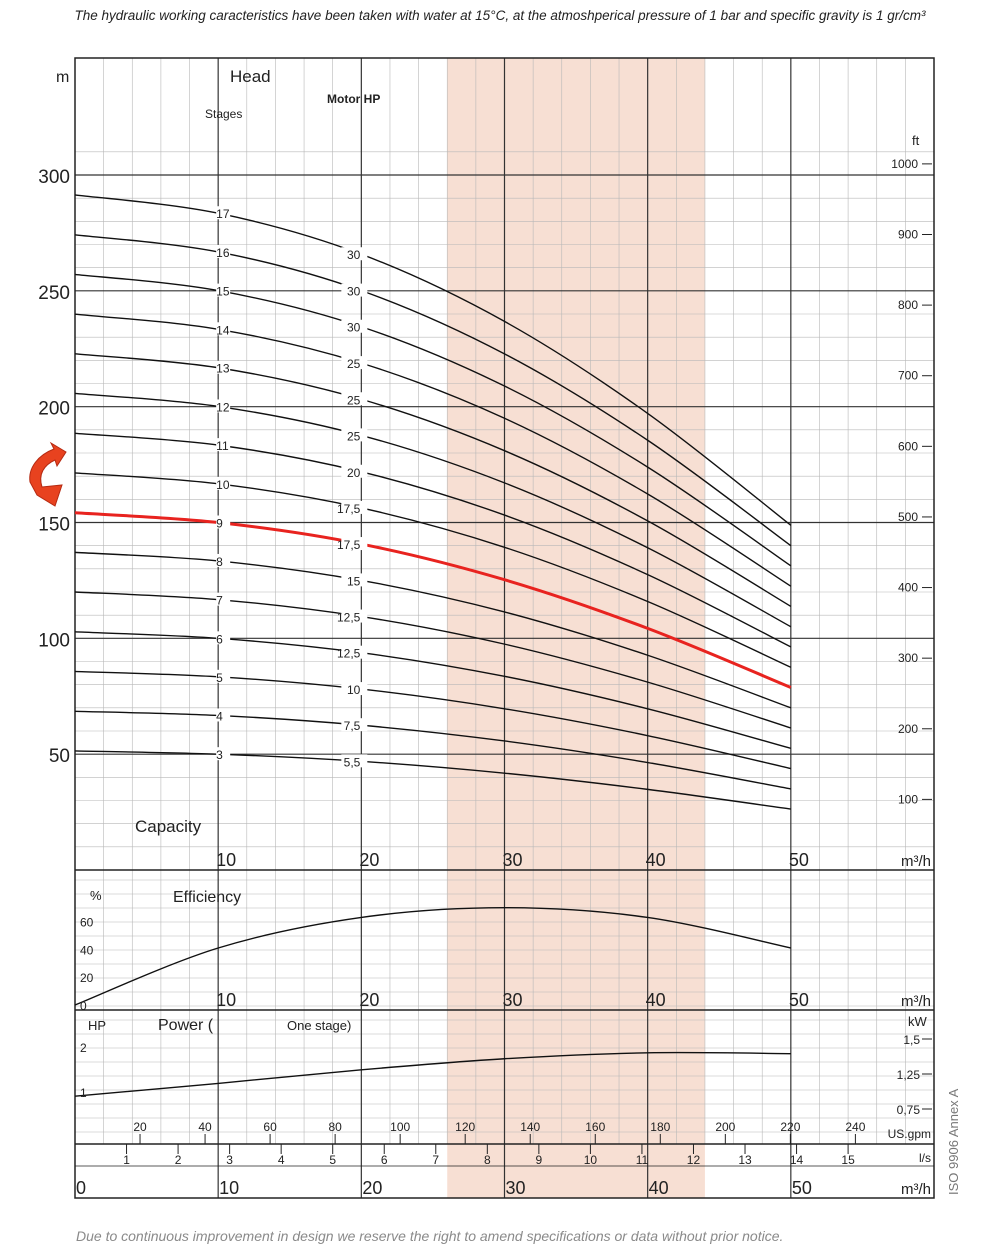  What do you see at coordinates (281, 1160) in the screenshot?
I see `ls-tick-label: 4` at bounding box center [281, 1160].